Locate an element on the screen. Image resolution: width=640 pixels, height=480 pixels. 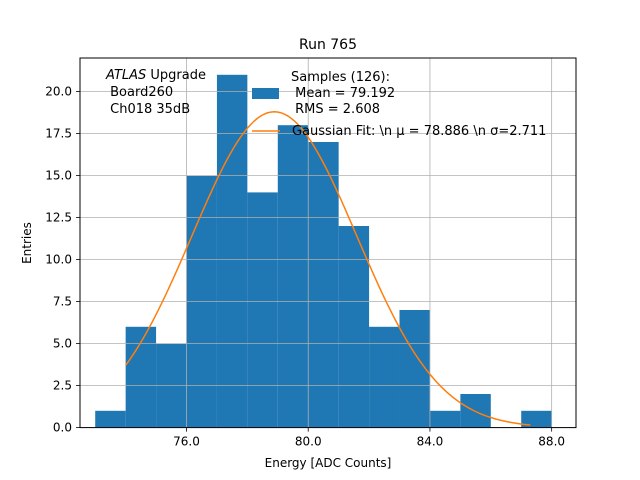
y-tick-label: 0.0 is located at coordinates (62, 428).